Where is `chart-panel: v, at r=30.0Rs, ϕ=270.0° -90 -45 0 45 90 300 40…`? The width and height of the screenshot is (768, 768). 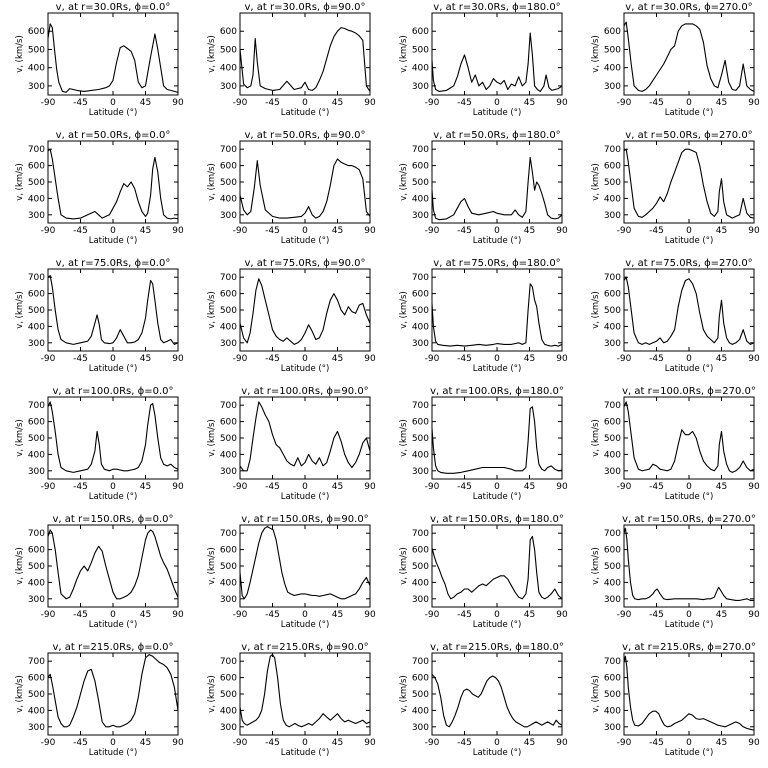 chart-panel: v, at r=30.0Rs, ϕ=270.0° -90 -45 0 45 90 300 40… is located at coordinates (675, 60).